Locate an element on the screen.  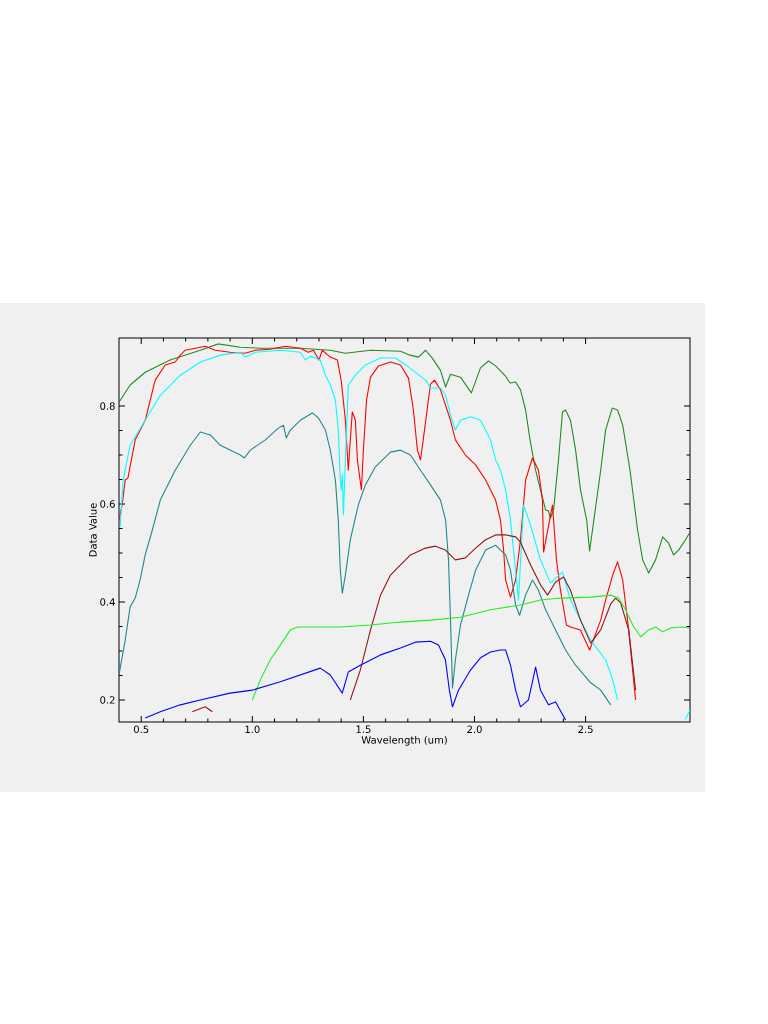
y-tick-label: 0.8 is located at coordinates (107, 406).